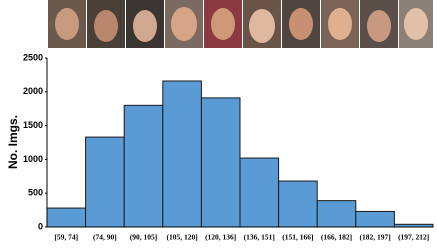 The height and width of the screenshot is (248, 437). I want to click on y-tick-label: 1000, so click(33, 159).